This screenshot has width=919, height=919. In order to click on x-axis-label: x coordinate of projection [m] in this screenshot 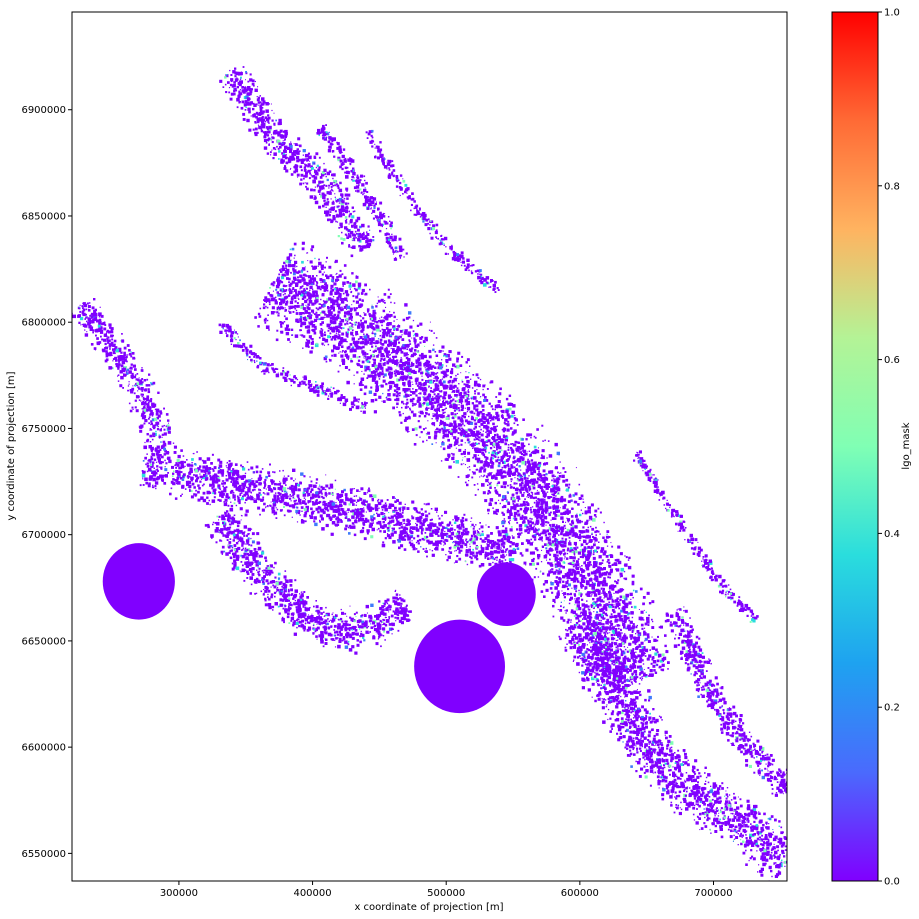, I will do `click(428, 907)`.